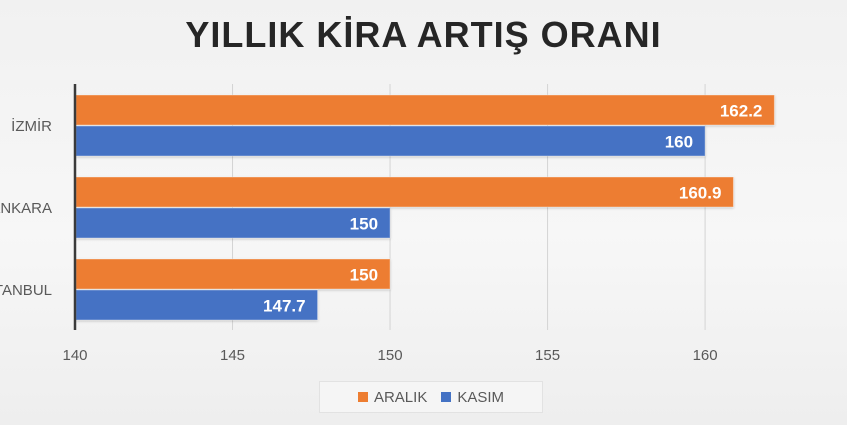  What do you see at coordinates (362, 397) in the screenshot?
I see `legend-swatch-aralik` at bounding box center [362, 397].